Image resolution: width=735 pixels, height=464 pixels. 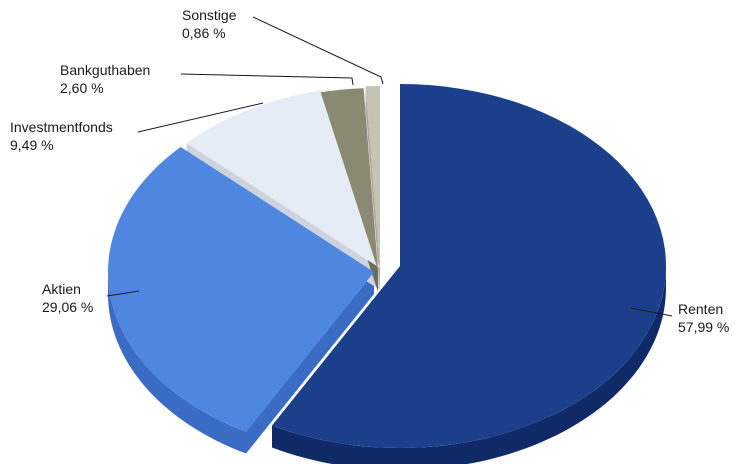 I want to click on slice-value-aktien: 29,06 %, so click(x=67, y=307).